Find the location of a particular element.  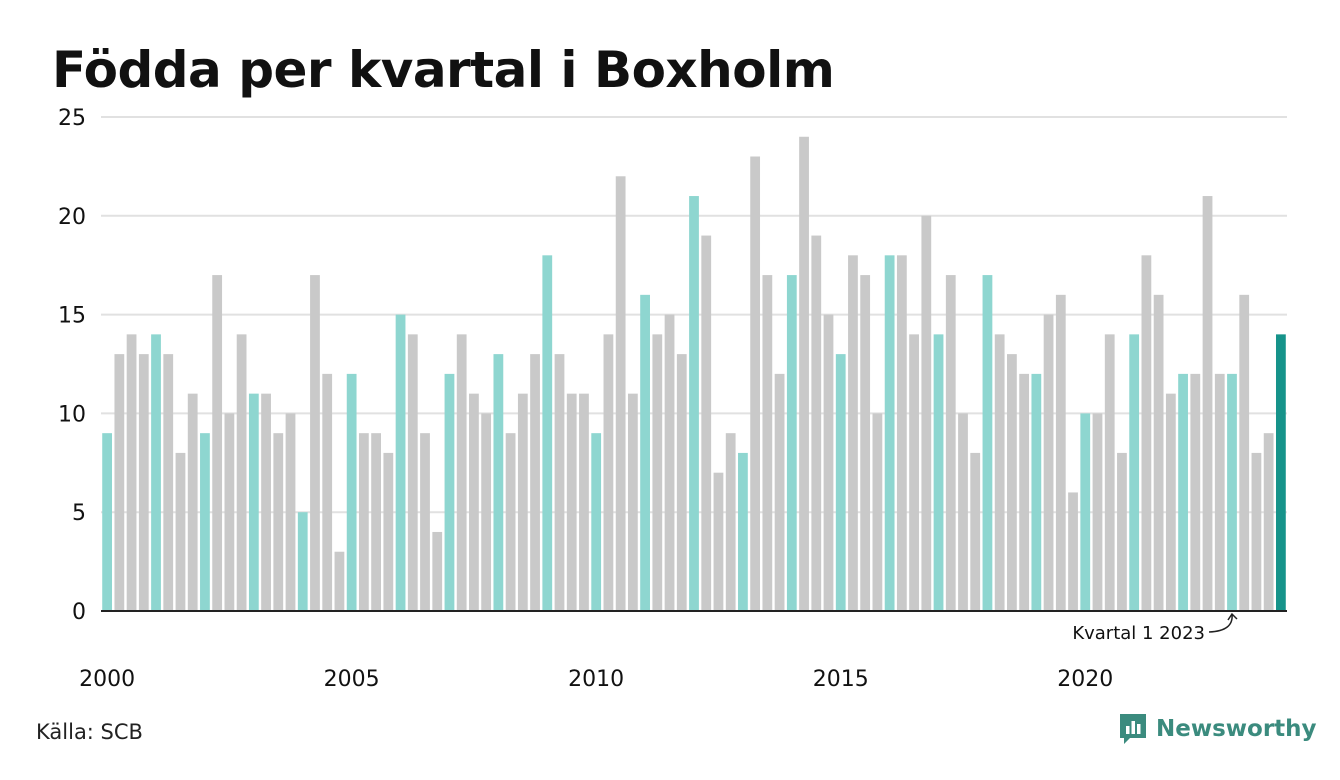

source-credit: Källa: SCB is located at coordinates (89, 732).